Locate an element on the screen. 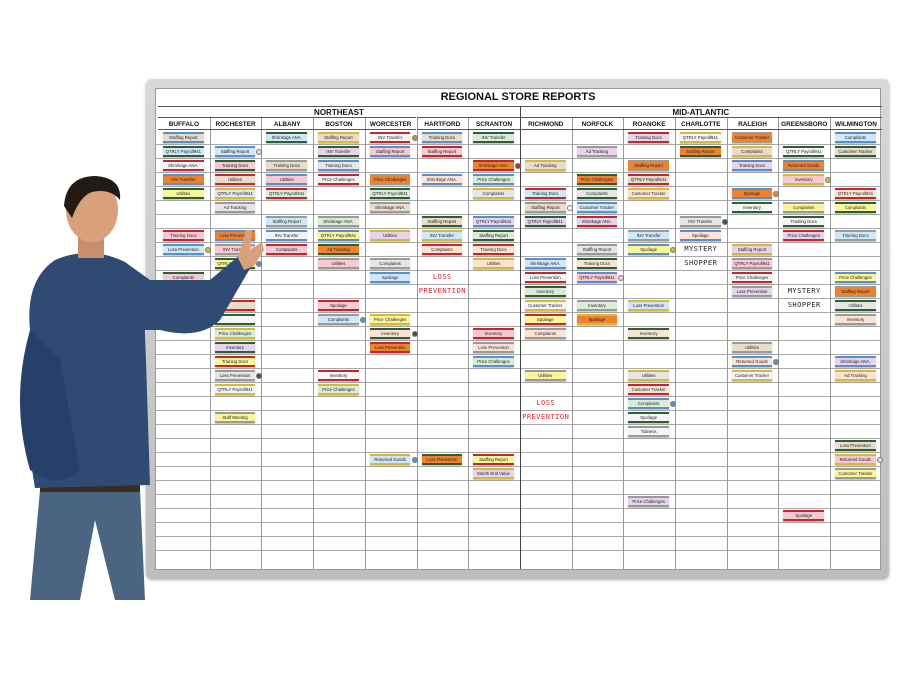 The height and width of the screenshot is (675, 900). report-card: Month End Value is located at coordinates (493, 473).